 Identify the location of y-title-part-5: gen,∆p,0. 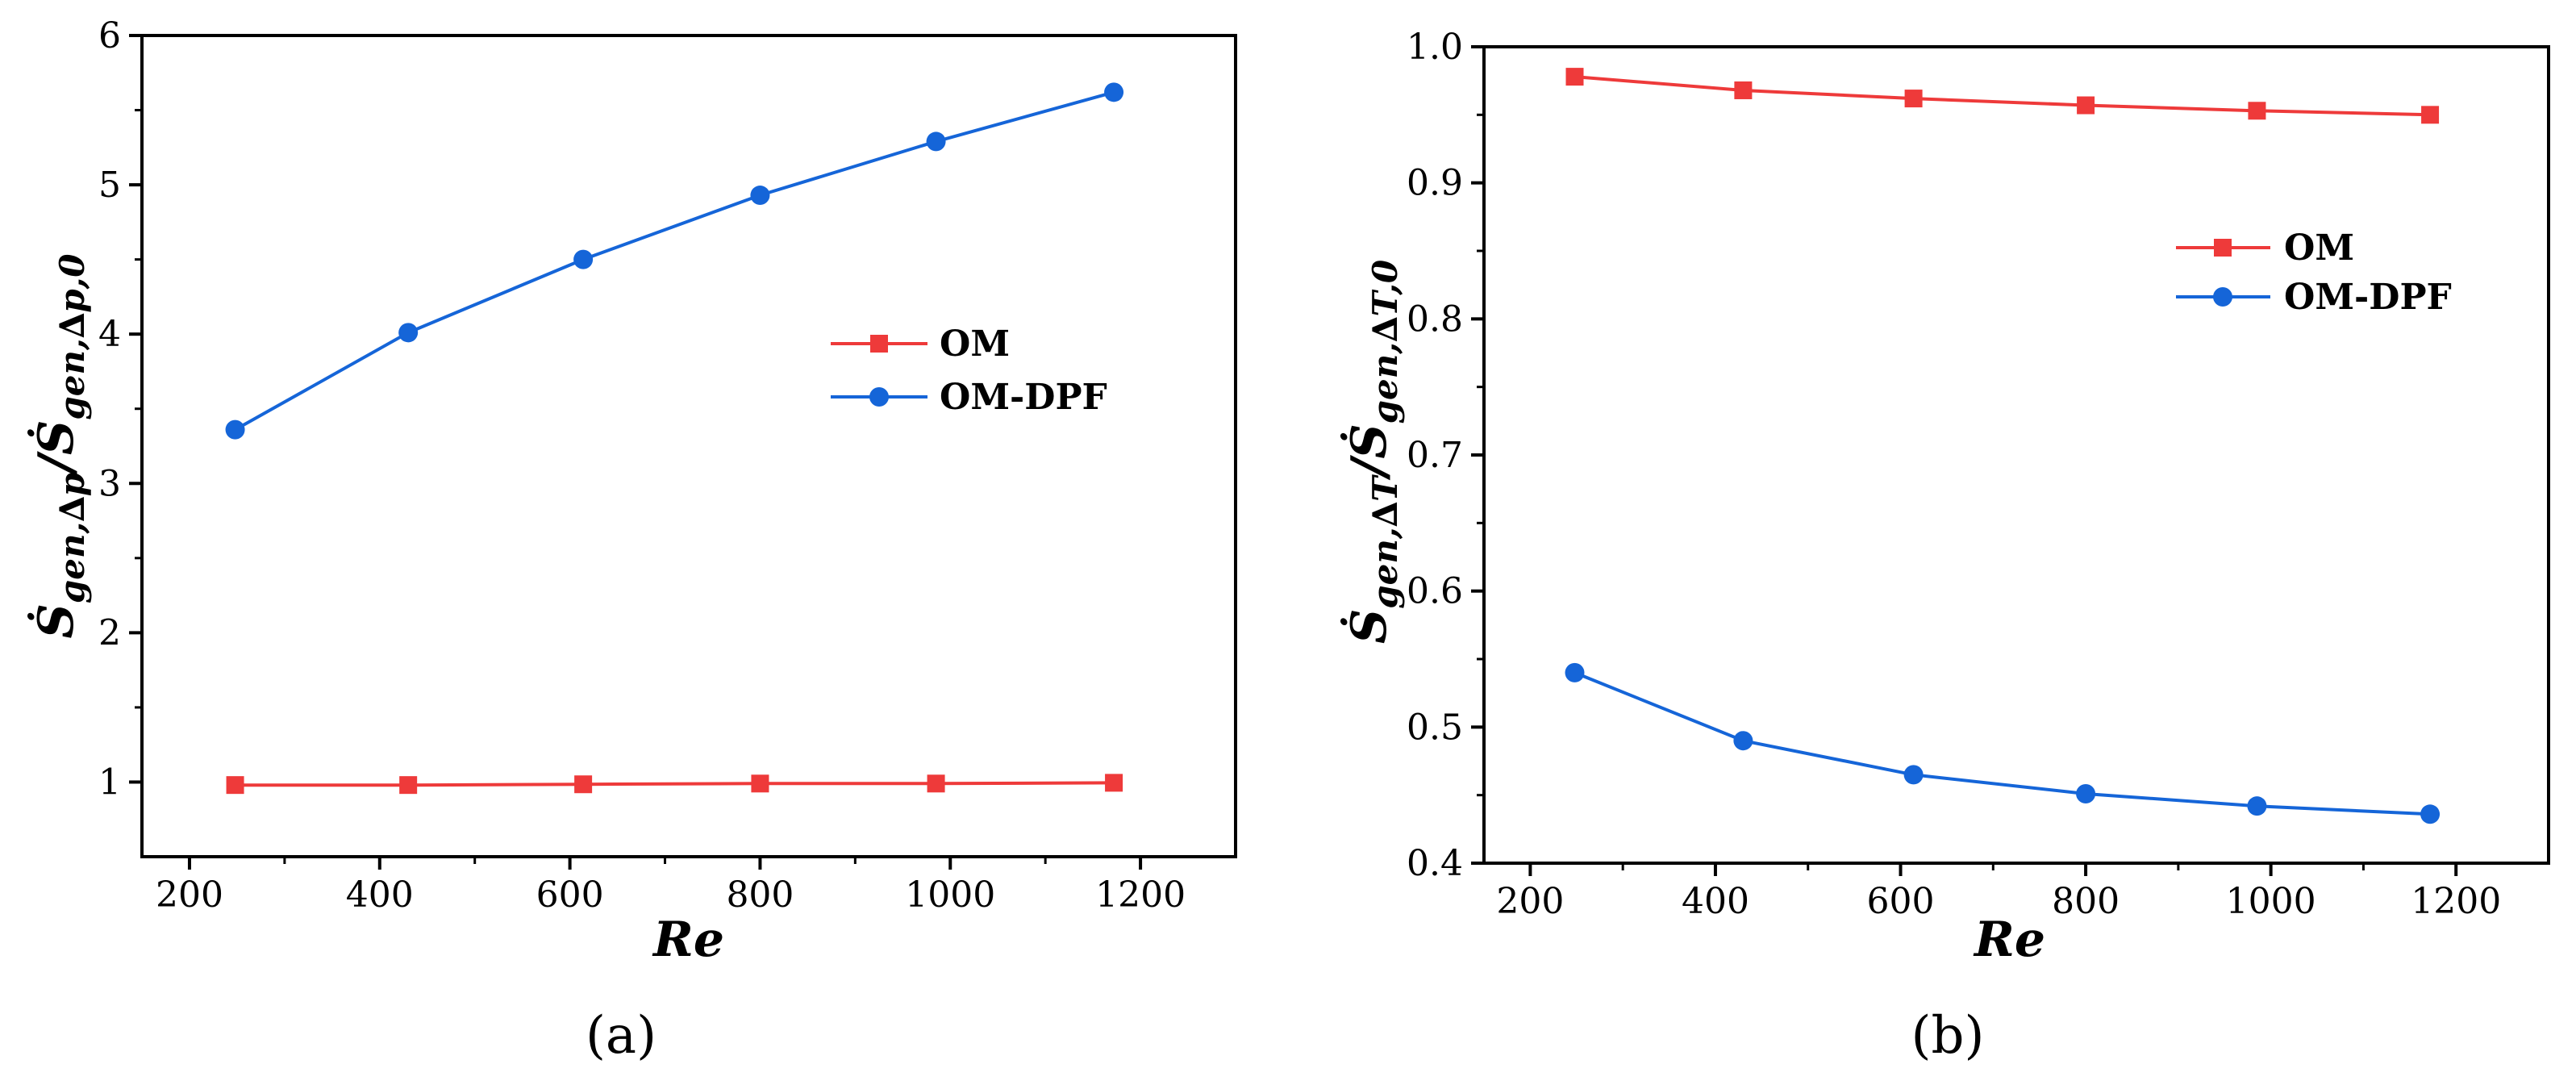
(72, 337).